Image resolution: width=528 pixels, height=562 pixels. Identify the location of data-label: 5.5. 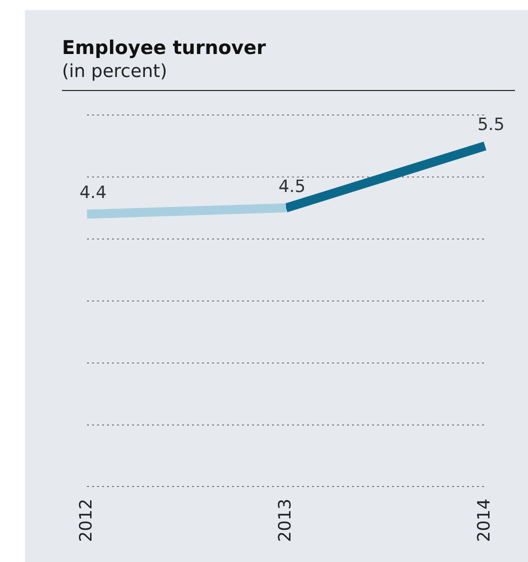
(491, 124).